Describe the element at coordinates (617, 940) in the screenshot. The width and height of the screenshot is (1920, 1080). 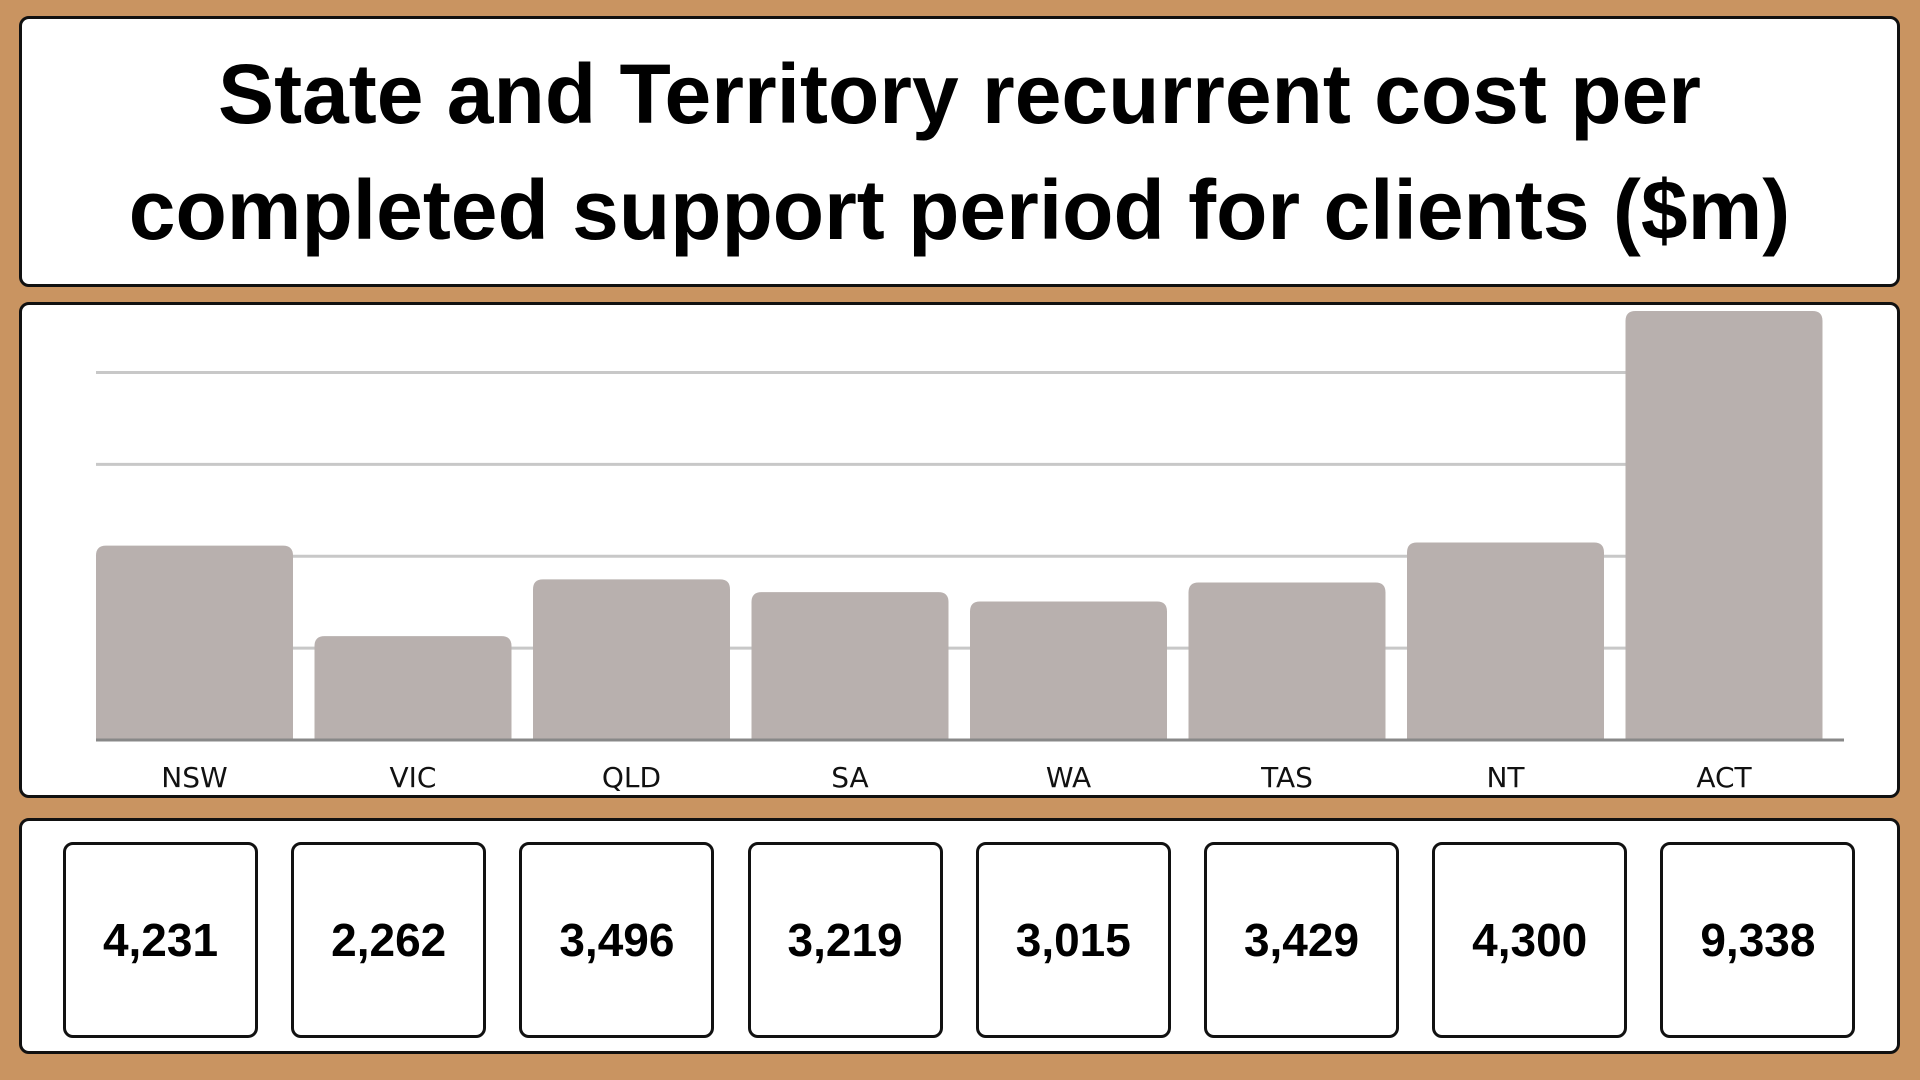
I see `value-box-qld: 3,496` at that location.